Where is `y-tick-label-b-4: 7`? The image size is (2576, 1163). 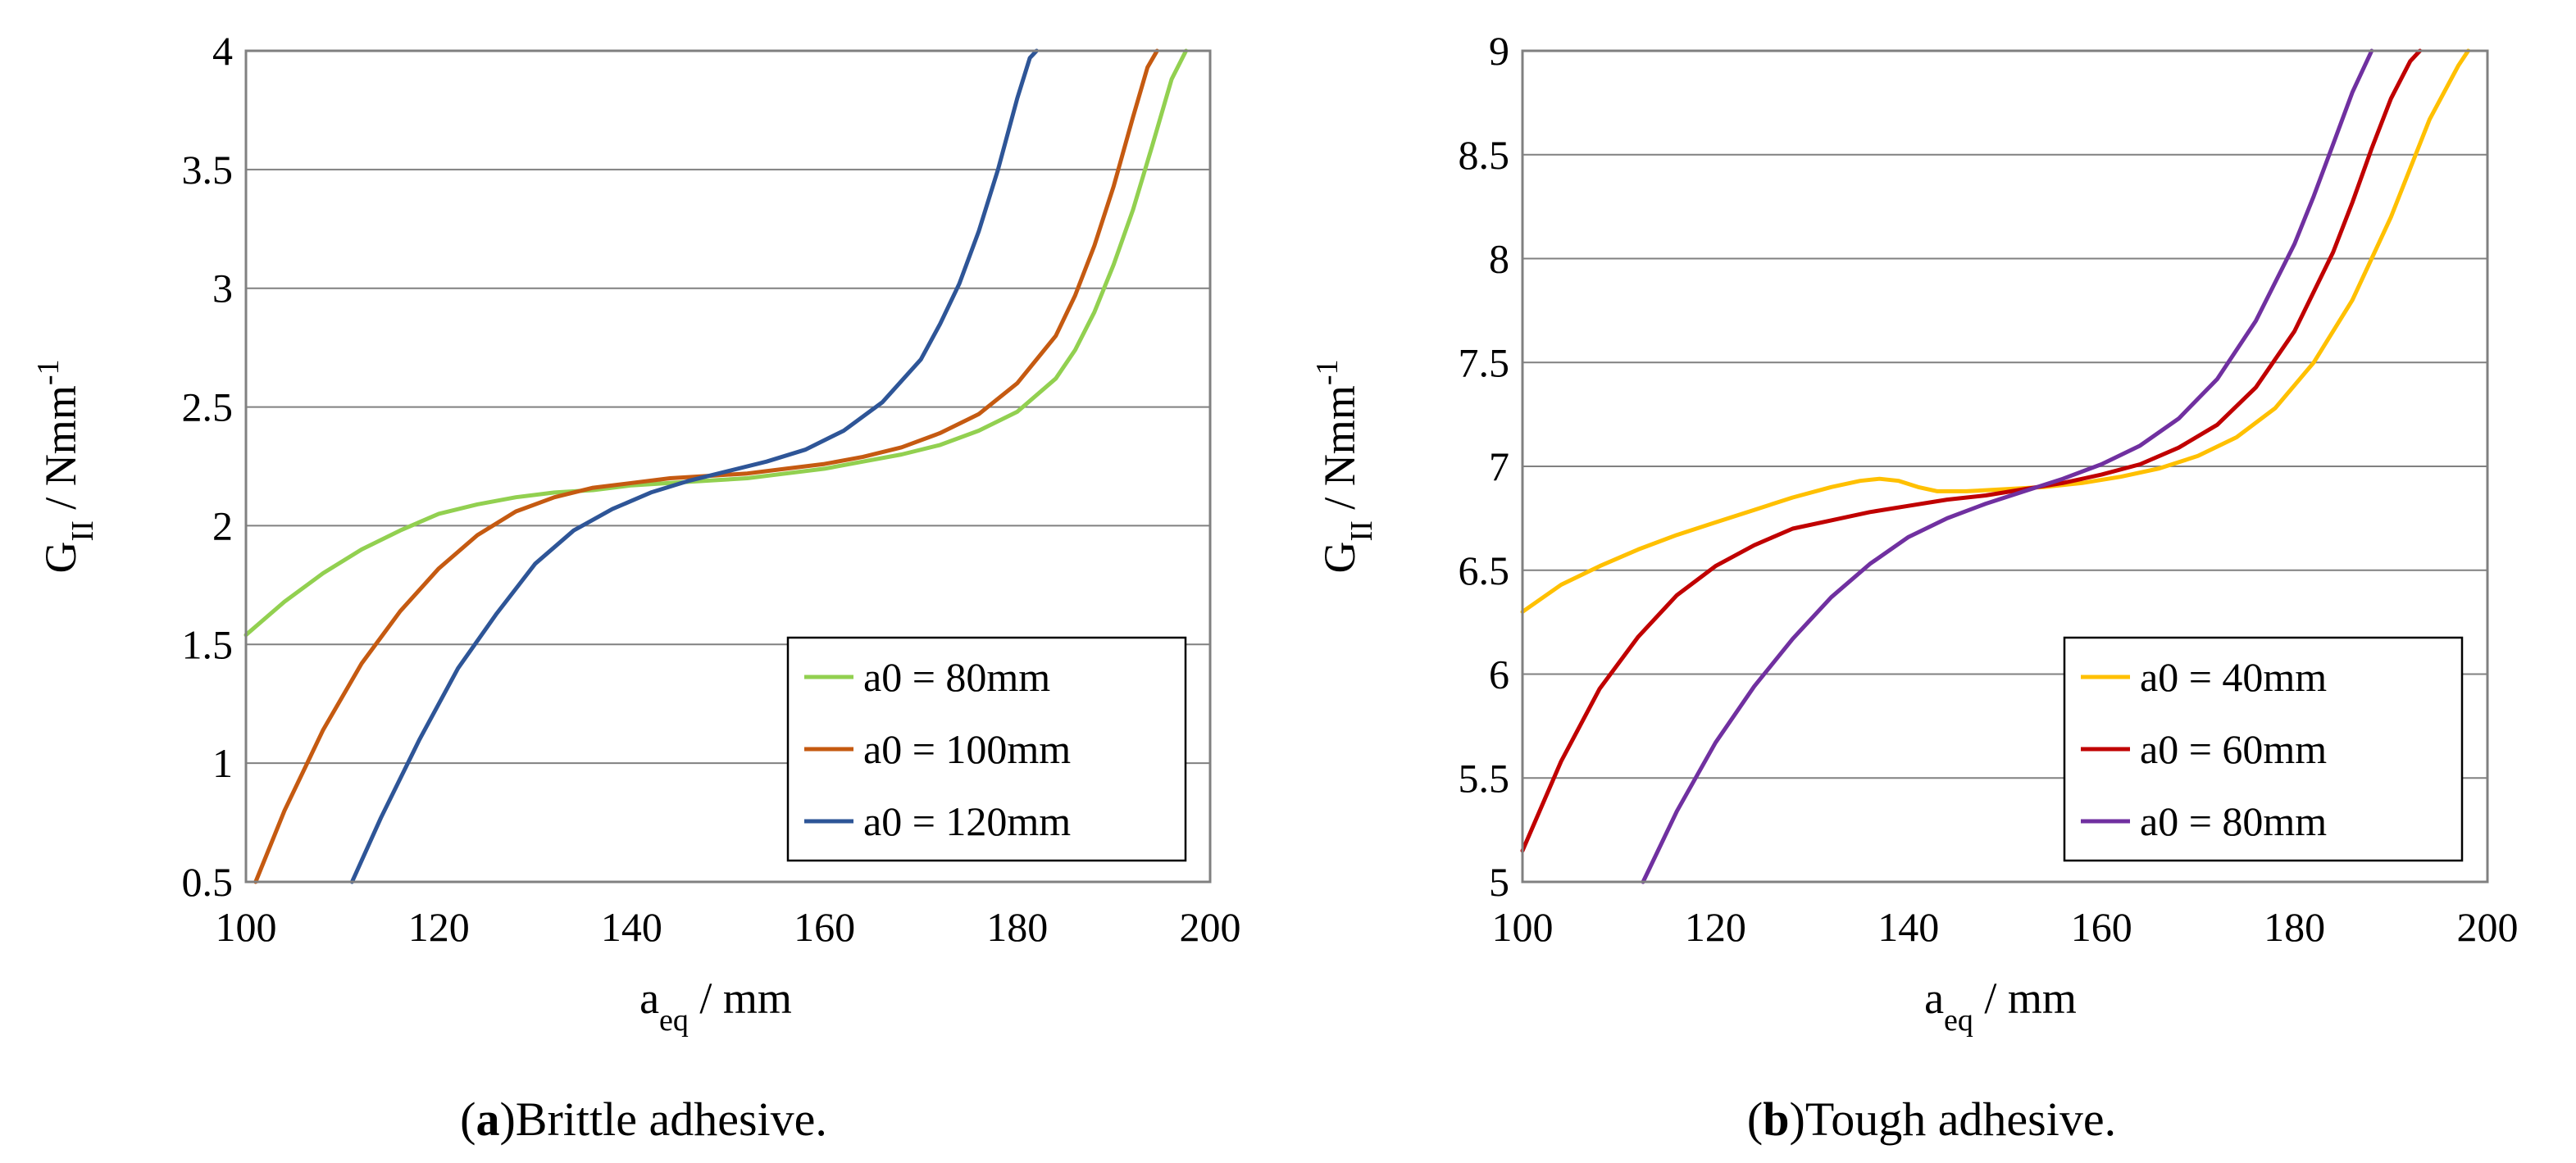 y-tick-label-b-4: 7 is located at coordinates (1499, 466).